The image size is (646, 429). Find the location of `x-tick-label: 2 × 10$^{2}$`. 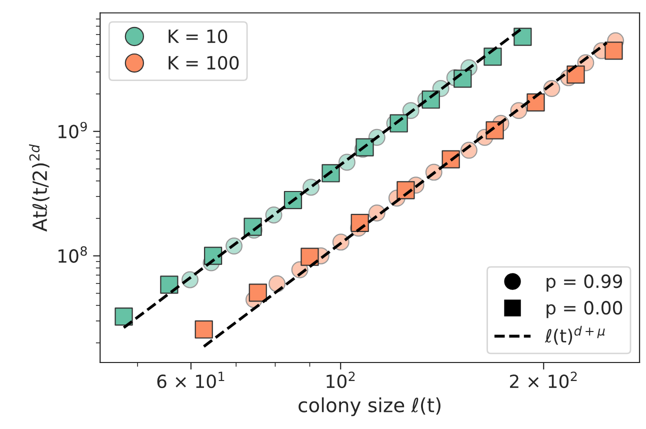

x-tick-label: 2 × 10$^{2}$ is located at coordinates (543, 380).